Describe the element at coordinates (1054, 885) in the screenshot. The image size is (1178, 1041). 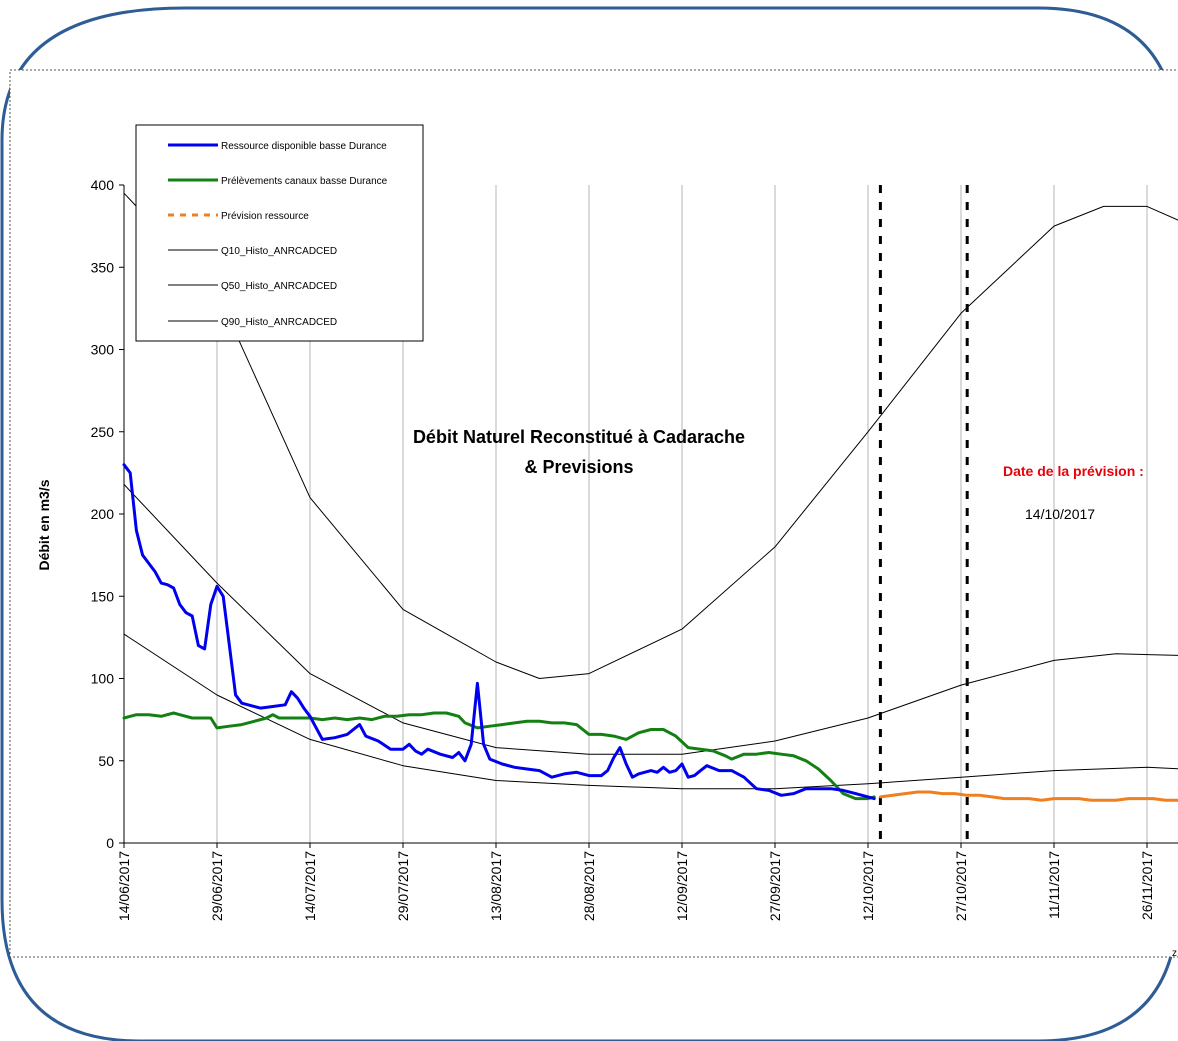
I see `x-tick-label: 11/11/2017` at that location.